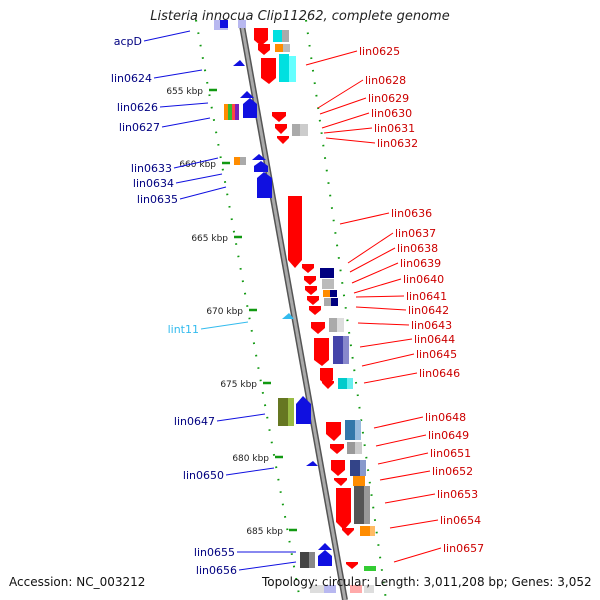 The image size is (600, 600). What do you see at coordinates (224, 312) in the screenshot?
I see `scale-tick-label: 670 kbp` at bounding box center [224, 312].